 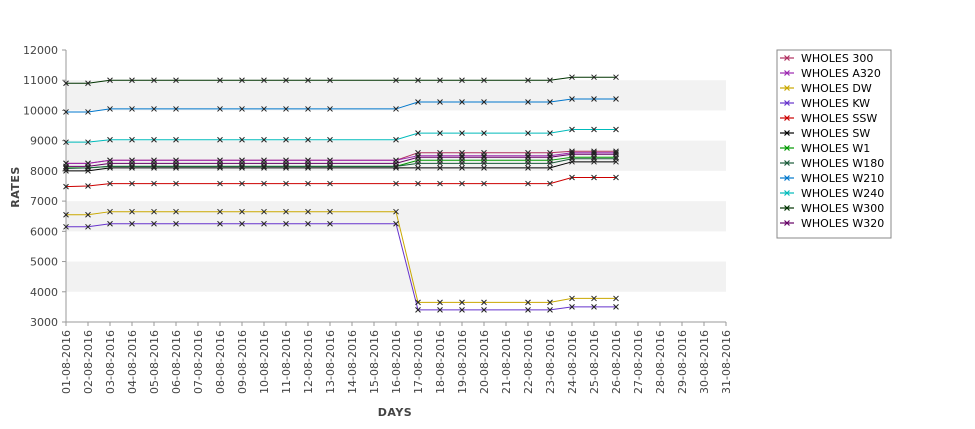 What do you see at coordinates (550, 362) in the screenshot?
I see `x-tick-label: 23-08-2016` at bounding box center [550, 362].